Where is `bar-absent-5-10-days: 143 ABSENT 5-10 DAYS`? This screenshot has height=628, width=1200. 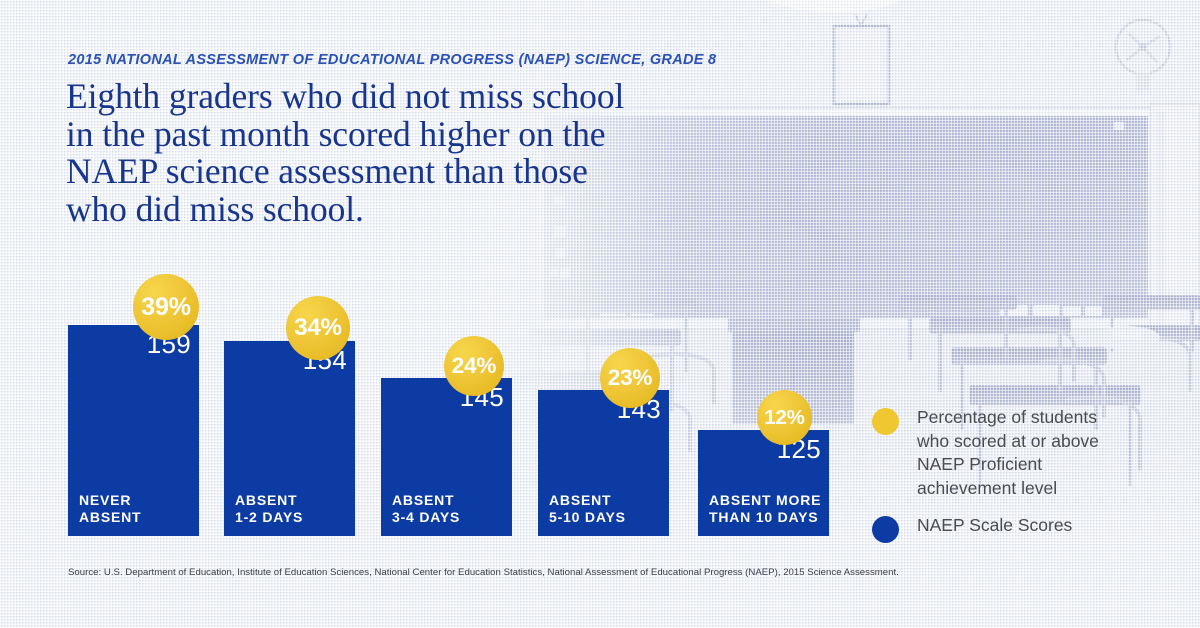 bar-absent-5-10-days: 143 ABSENT 5-10 DAYS is located at coordinates (603, 463).